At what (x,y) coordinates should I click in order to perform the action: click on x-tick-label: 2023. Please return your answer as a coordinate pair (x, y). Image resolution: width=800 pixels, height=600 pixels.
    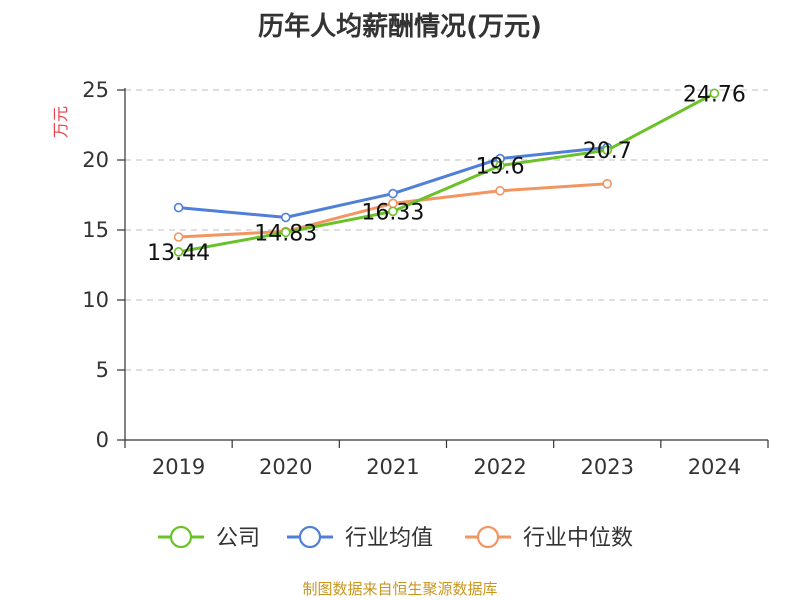
    Looking at the image, I should click on (607, 467).